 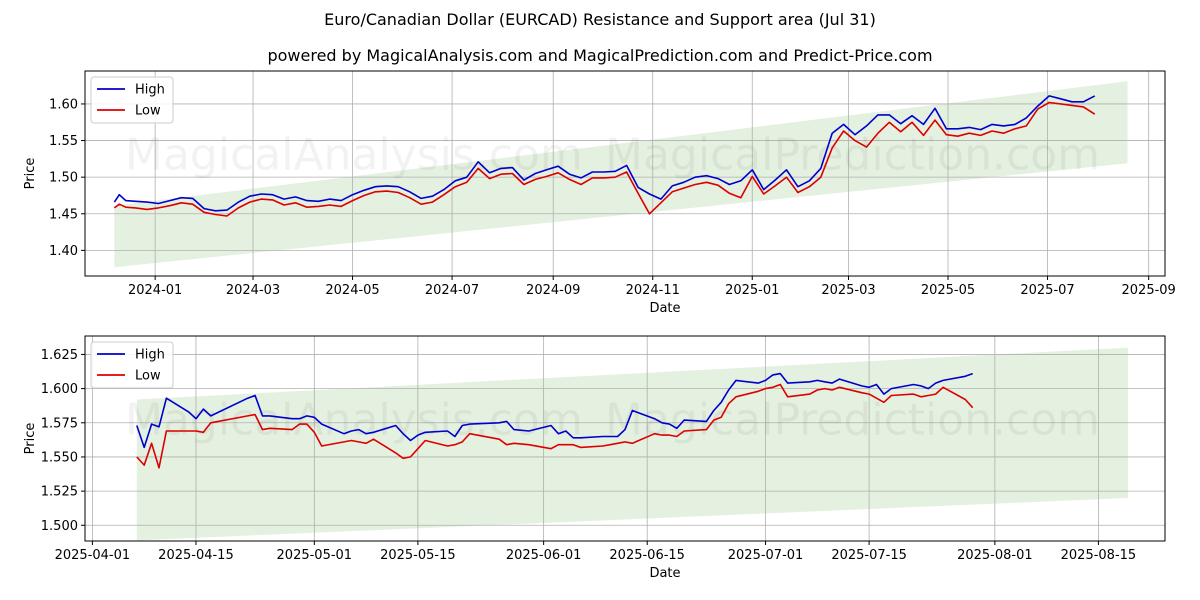 I want to click on y-tick-label: 1.40, so click(x=63, y=251).